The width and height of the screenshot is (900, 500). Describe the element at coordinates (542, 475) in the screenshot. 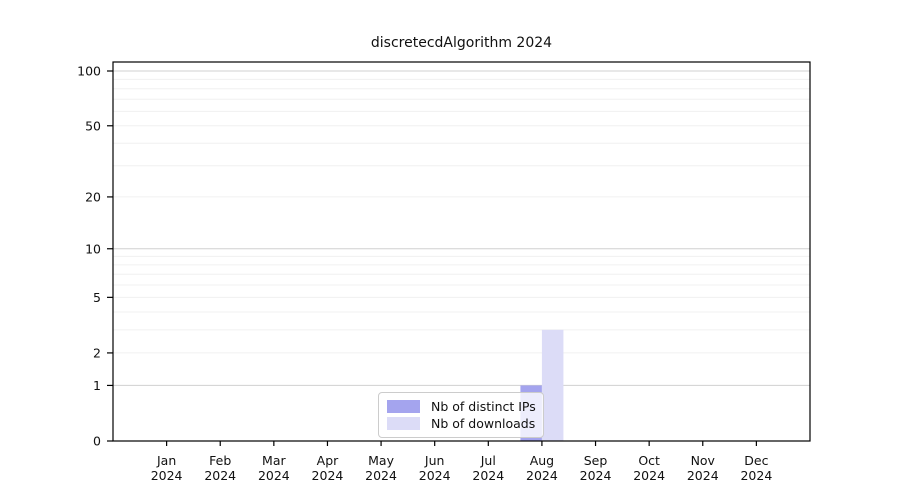

I see `x-tick-label-year-aug: 2024` at that location.